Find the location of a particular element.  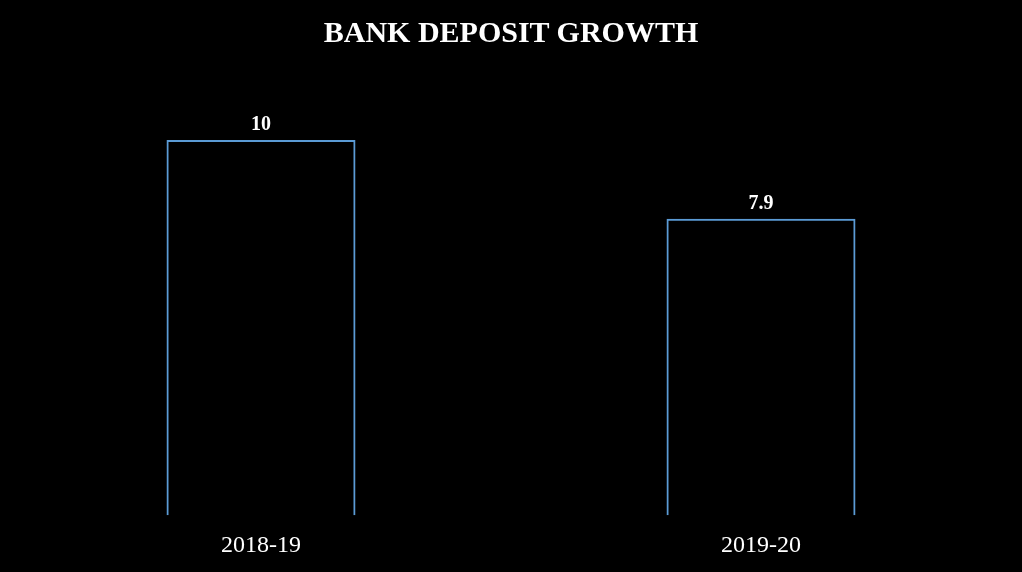

data-label: 7.9 is located at coordinates (761, 201).